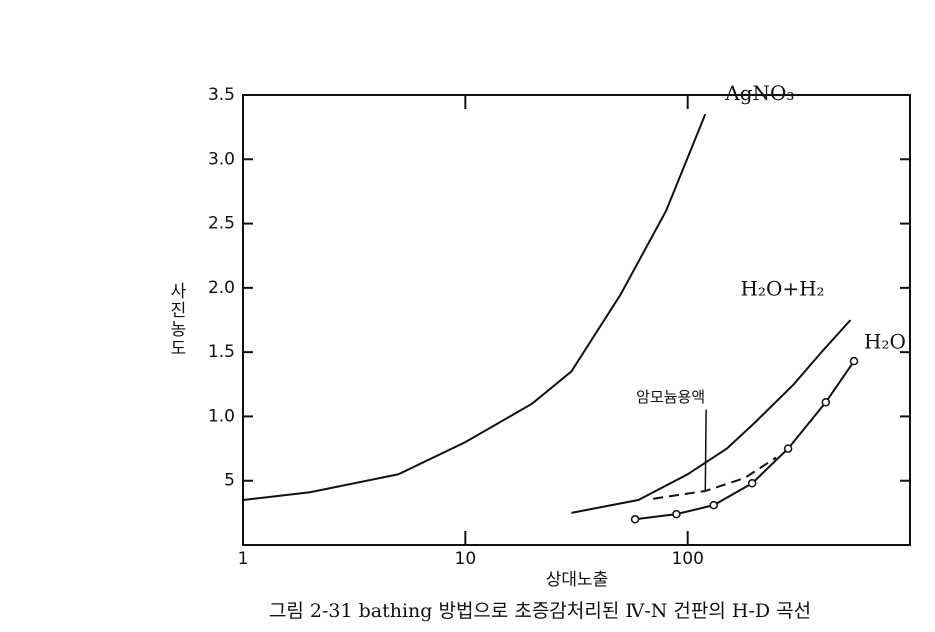  I want to click on series-label: 암모늄용액, so click(670, 397).